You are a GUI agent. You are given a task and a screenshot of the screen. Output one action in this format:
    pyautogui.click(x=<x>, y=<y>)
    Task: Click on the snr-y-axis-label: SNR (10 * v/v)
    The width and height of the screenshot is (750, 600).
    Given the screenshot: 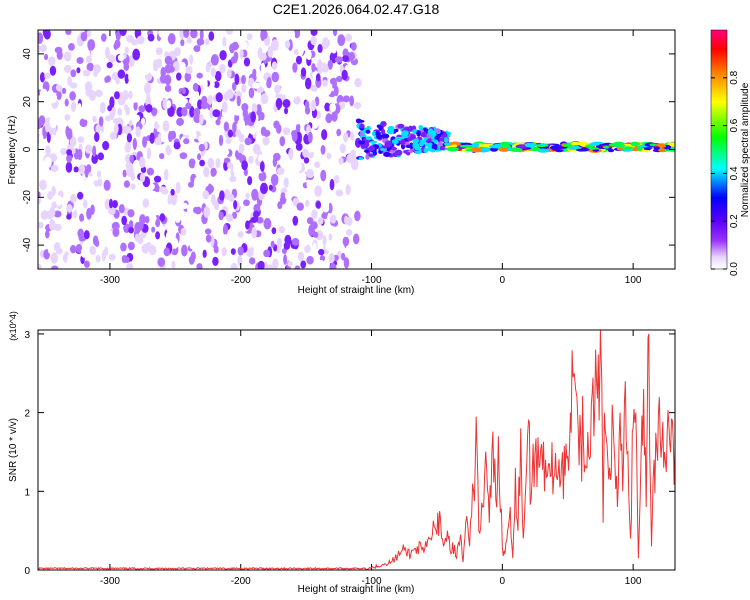 What is the action you would take?
    pyautogui.click(x=13, y=450)
    